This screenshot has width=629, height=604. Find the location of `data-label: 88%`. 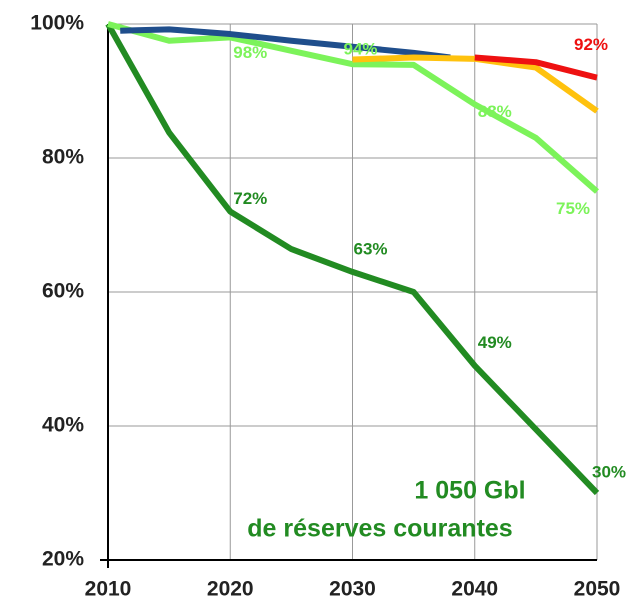

data-label: 88% is located at coordinates (495, 111).